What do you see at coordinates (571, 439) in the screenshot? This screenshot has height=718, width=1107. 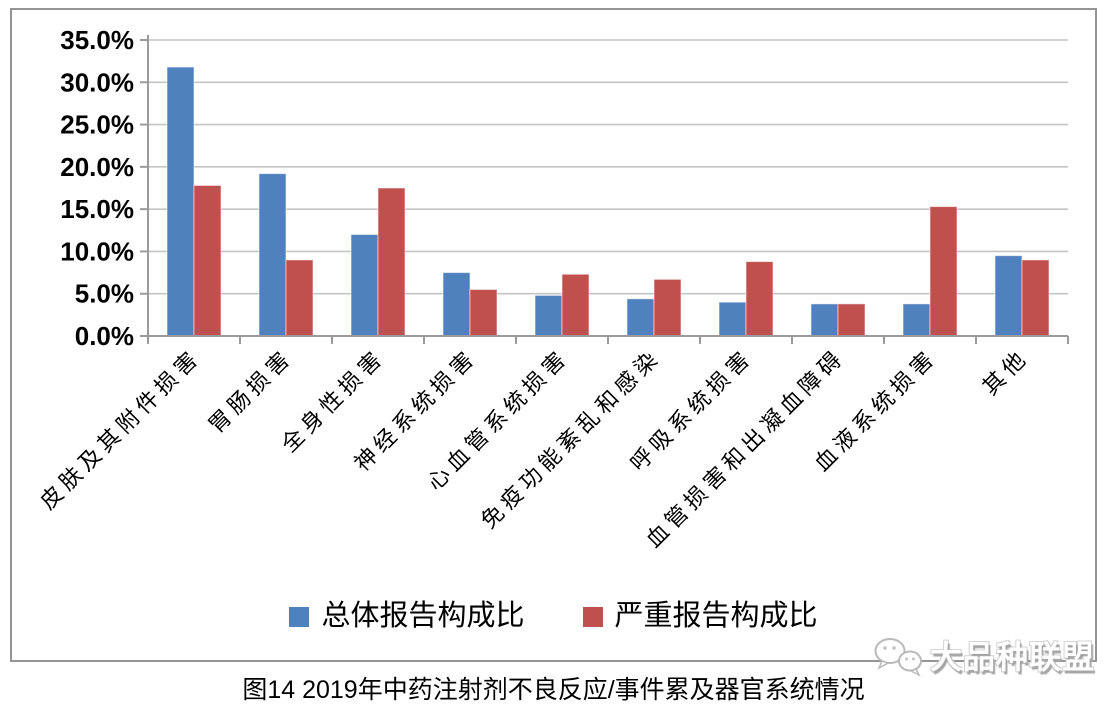 I see `x-axis-category-label: 免疫功能紊乱和感染` at bounding box center [571, 439].